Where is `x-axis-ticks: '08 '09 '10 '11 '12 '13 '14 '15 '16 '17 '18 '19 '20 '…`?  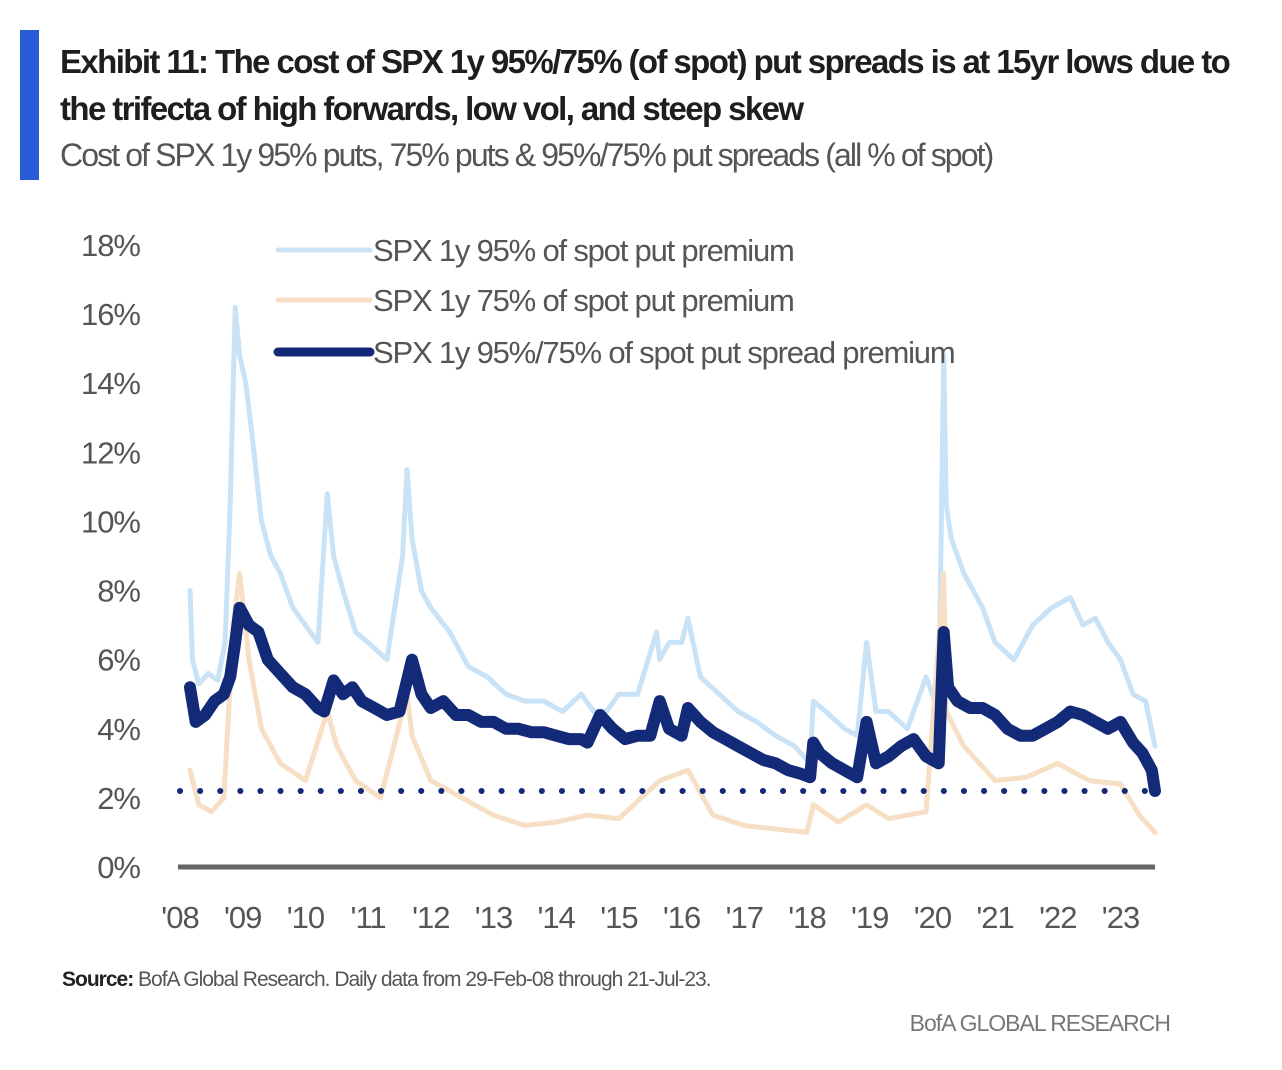
x-axis-ticks: '08 '09 '10 '11 '12 '13 '14 '15 '16 '17 '18 '19 '20 '… is located at coordinates (650, 917).